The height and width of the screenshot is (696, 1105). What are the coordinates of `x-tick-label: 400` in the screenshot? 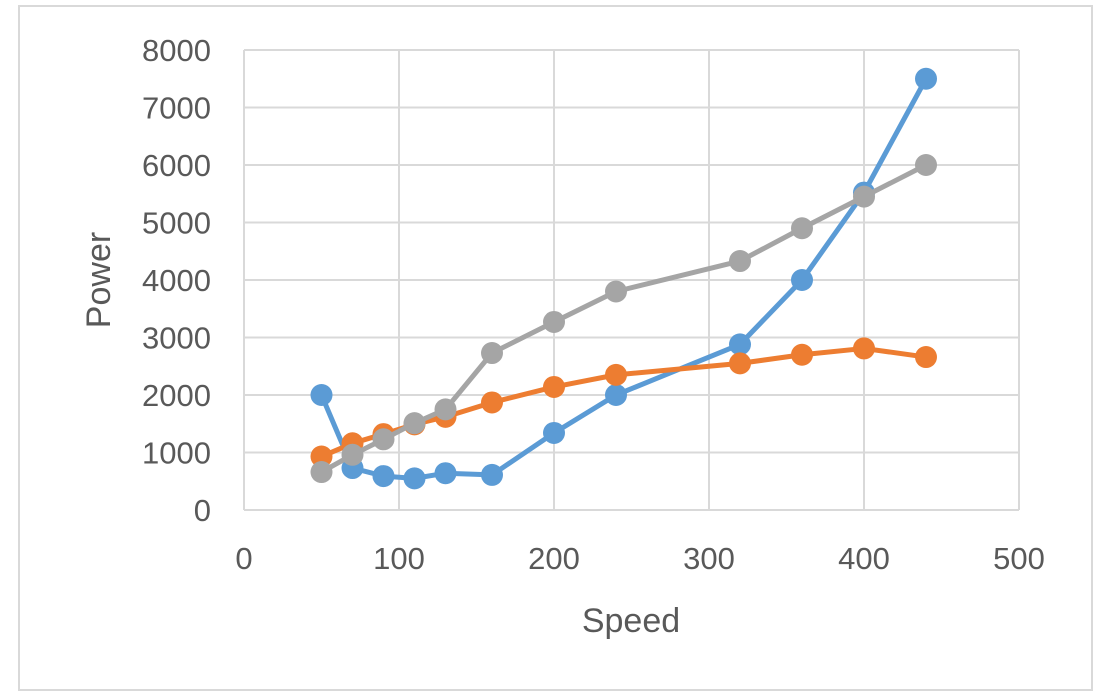 It's located at (864, 558).